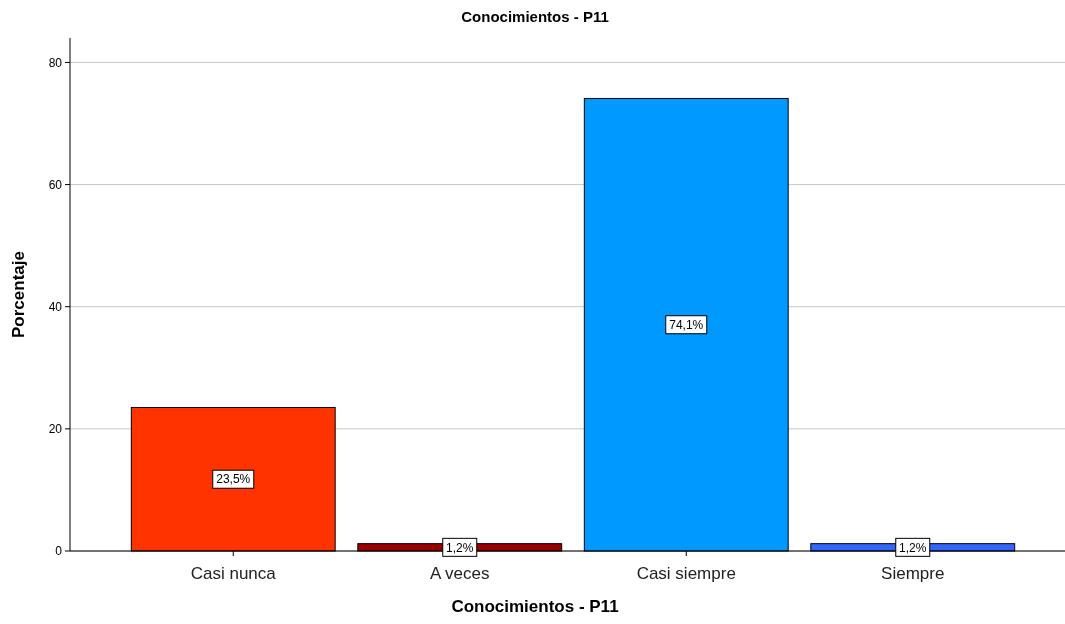 This screenshot has height=624, width=1065. Describe the element at coordinates (55, 306) in the screenshot. I see `y-tick-label: 40` at that location.